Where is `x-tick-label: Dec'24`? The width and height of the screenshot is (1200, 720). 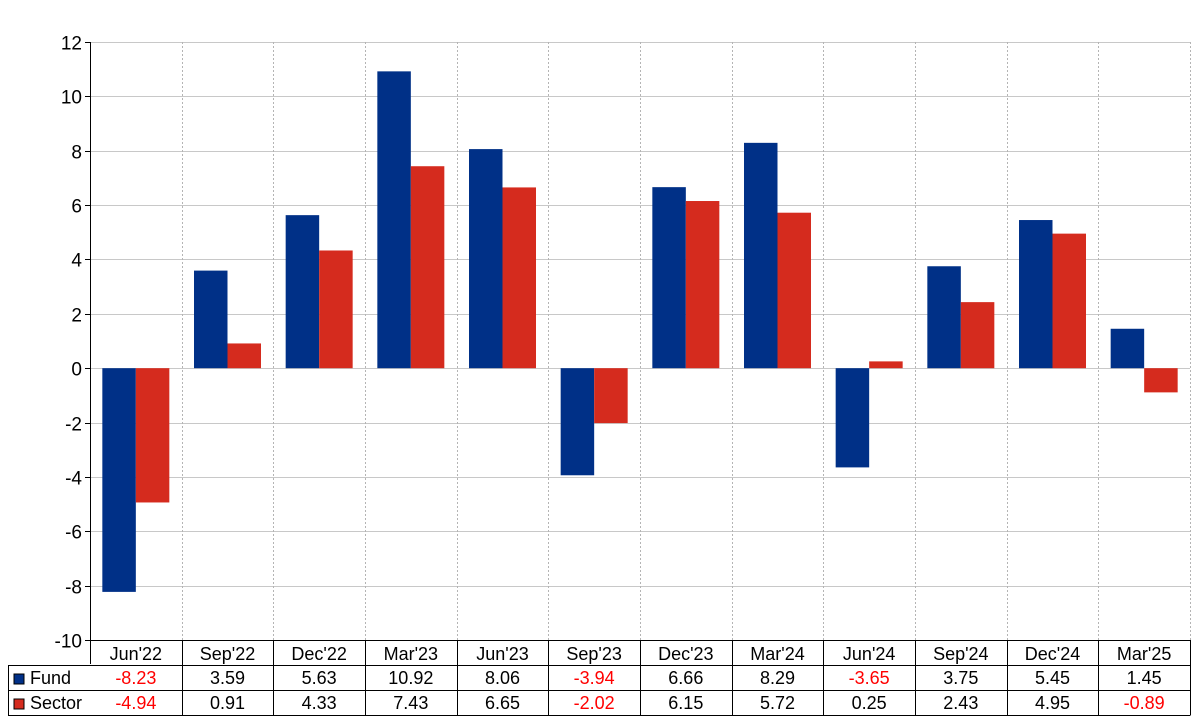 x-tick-label: Dec'24 is located at coordinates (1052, 654).